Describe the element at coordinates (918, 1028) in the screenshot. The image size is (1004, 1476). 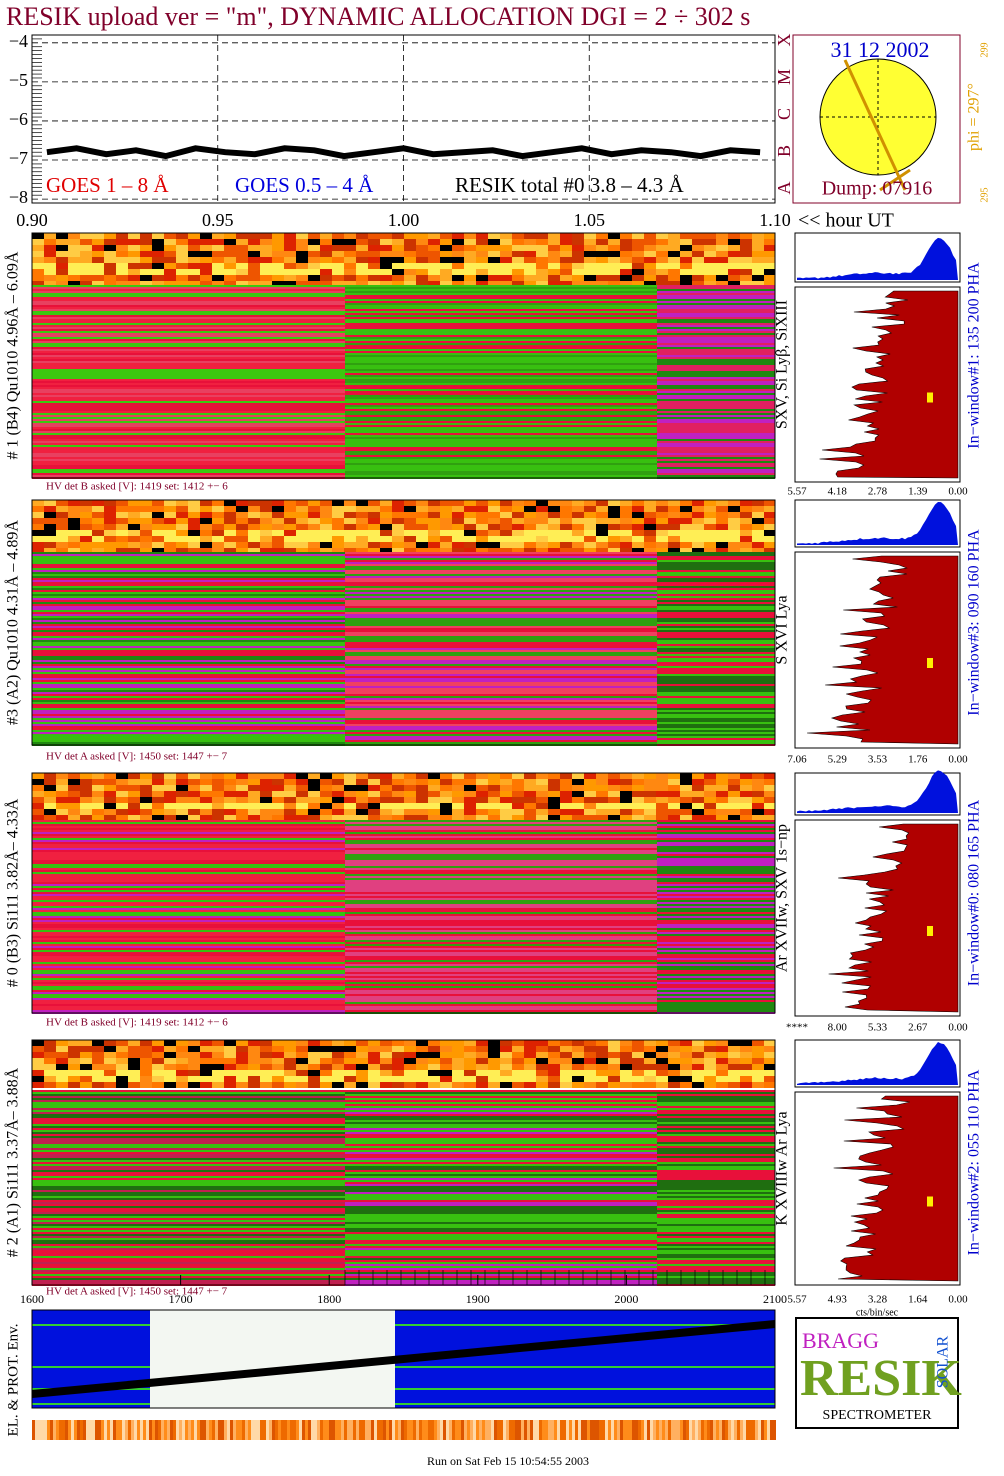
I see `hist-tick-label: 2.67` at that location.